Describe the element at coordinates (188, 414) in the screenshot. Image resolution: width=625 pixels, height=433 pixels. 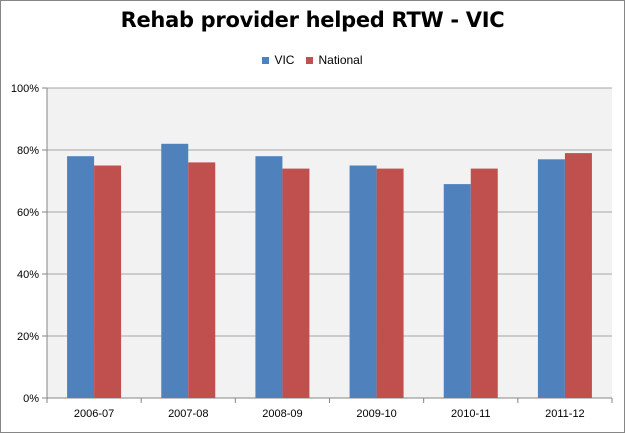
I see `x-tick-label: 2007-08` at that location.